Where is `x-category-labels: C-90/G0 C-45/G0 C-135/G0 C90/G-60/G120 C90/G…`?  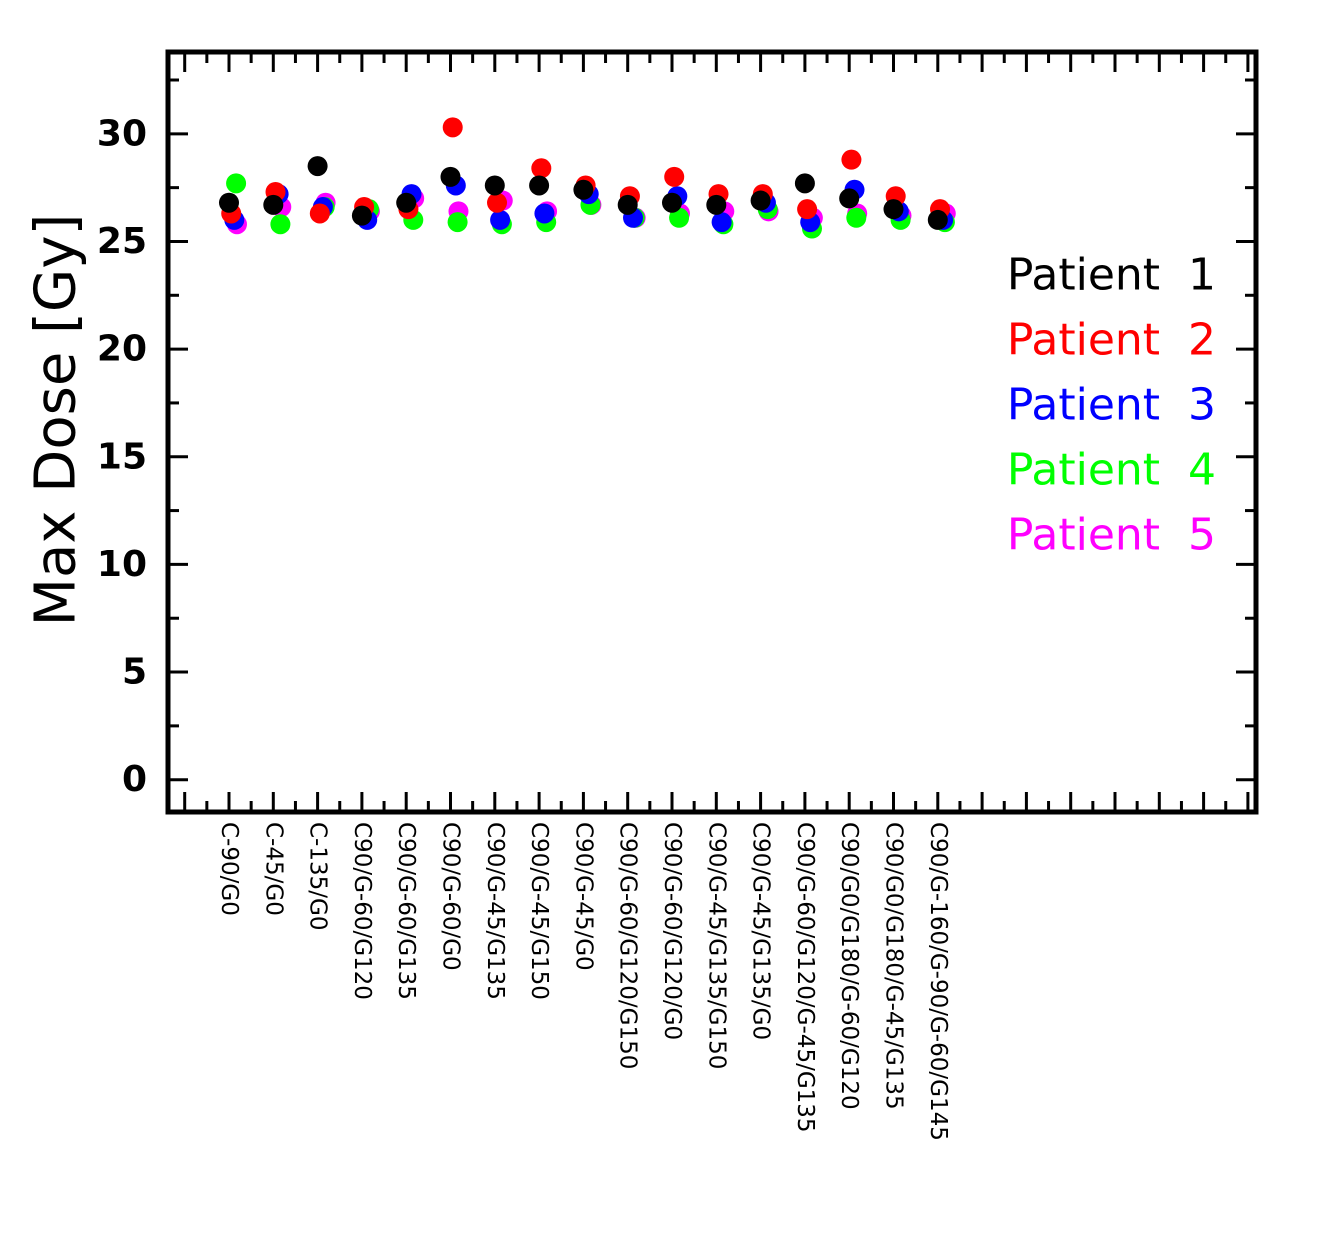
x-category-labels: C-90/G0 C-45/G0 C-135/G0 C90/G-60/G120 C90/G… is located at coordinates (583, 981).